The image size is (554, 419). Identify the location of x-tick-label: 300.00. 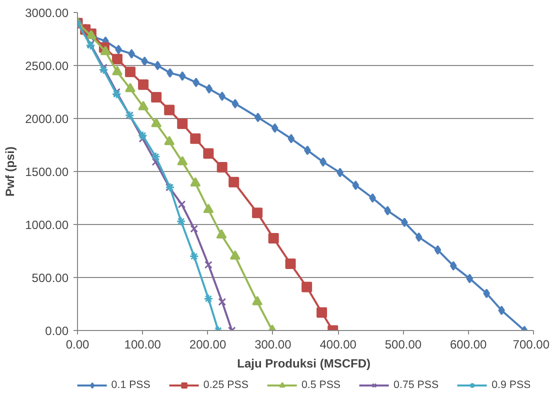
(273, 345).